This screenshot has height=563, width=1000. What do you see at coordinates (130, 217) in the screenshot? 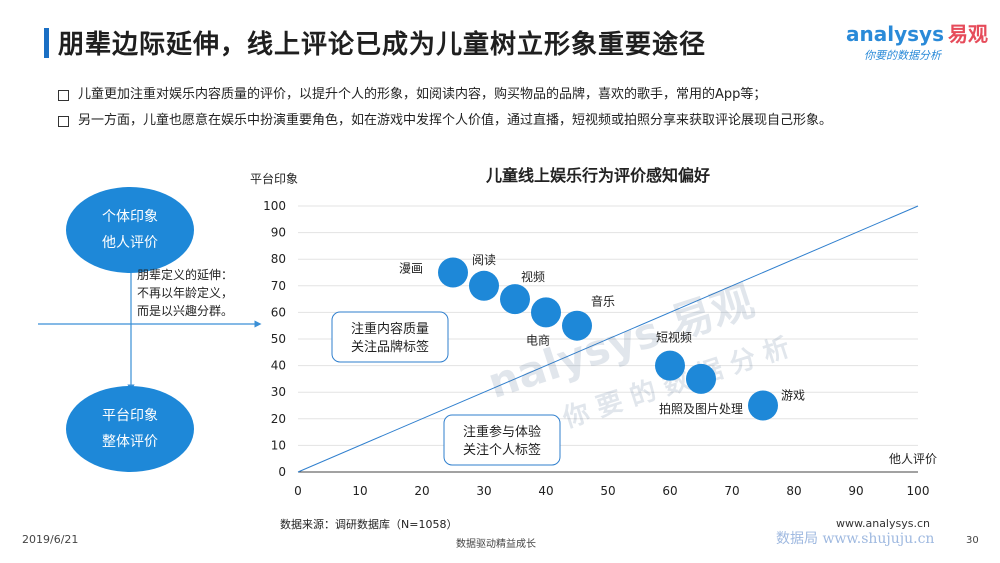
I see `circle-text: 个体印象` at bounding box center [130, 217].